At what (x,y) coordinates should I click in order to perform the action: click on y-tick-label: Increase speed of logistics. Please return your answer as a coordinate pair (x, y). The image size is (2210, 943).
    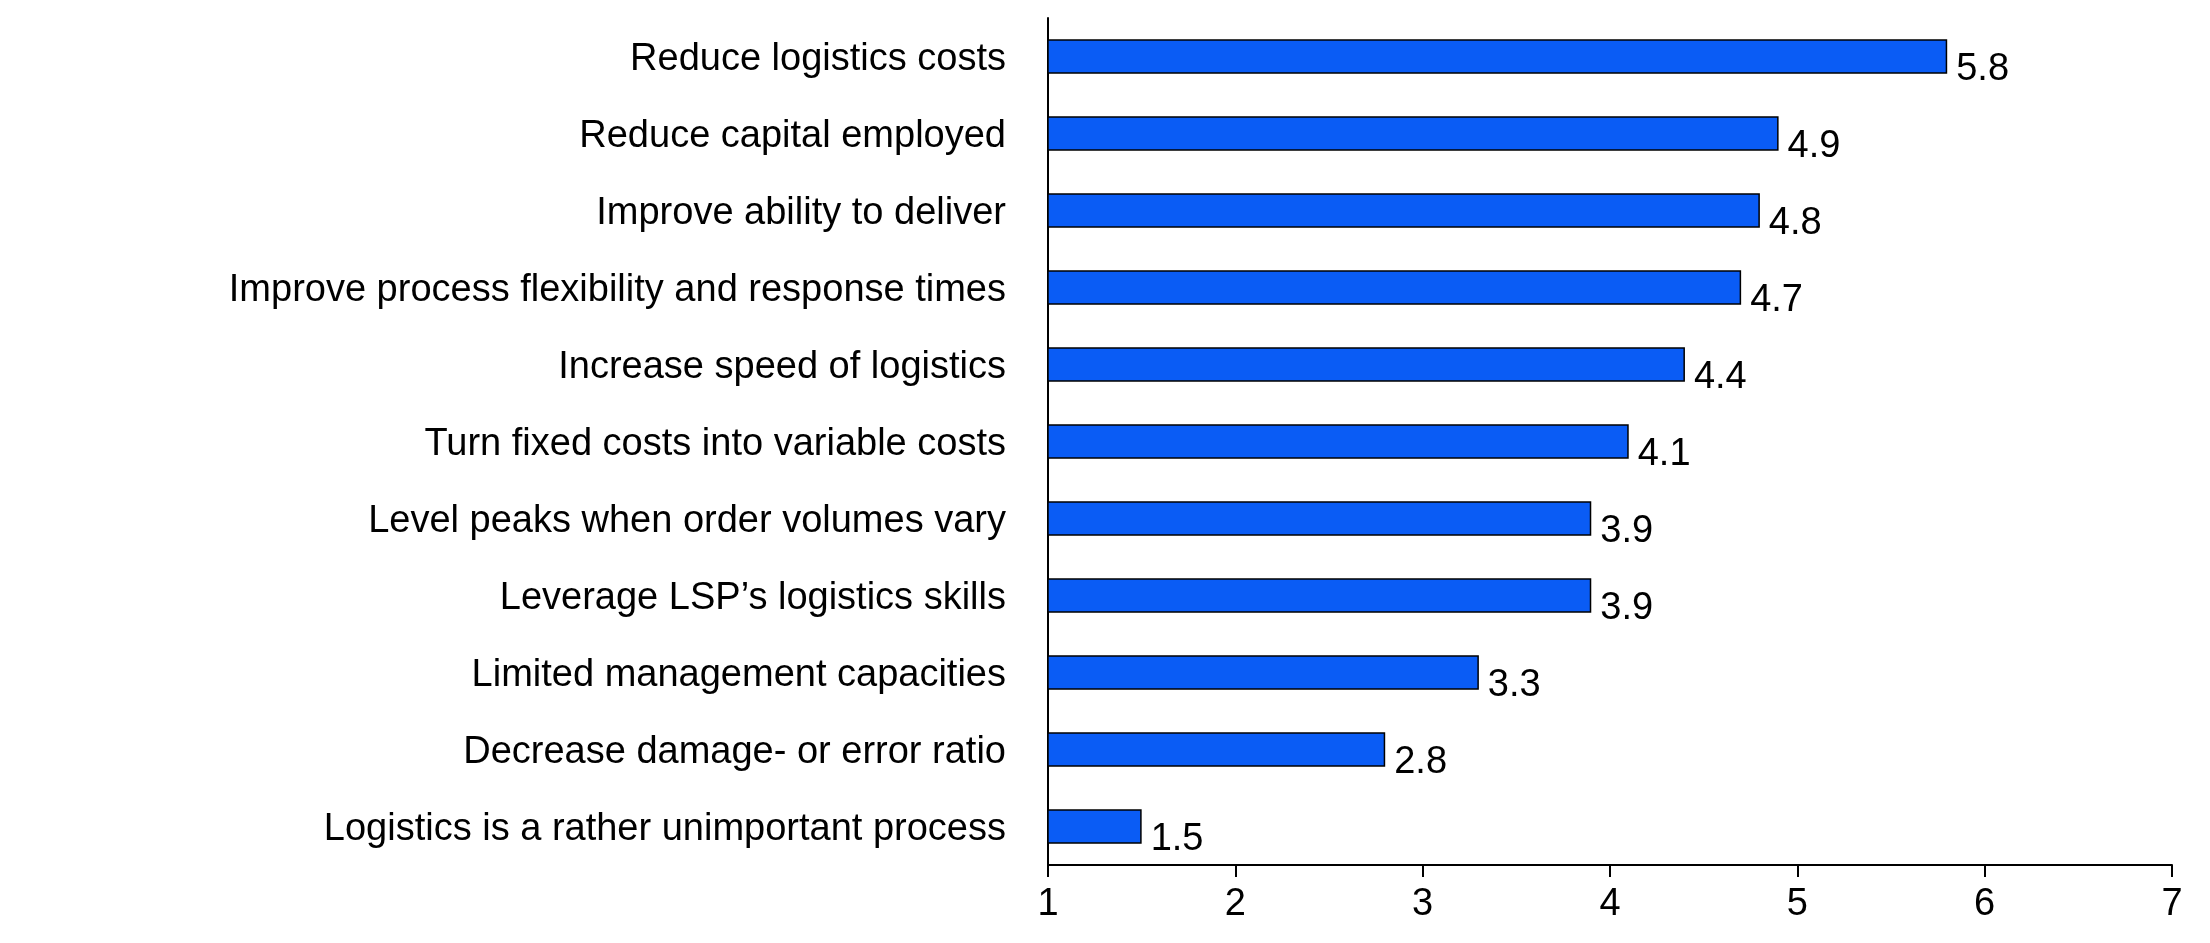
    Looking at the image, I should click on (782, 364).